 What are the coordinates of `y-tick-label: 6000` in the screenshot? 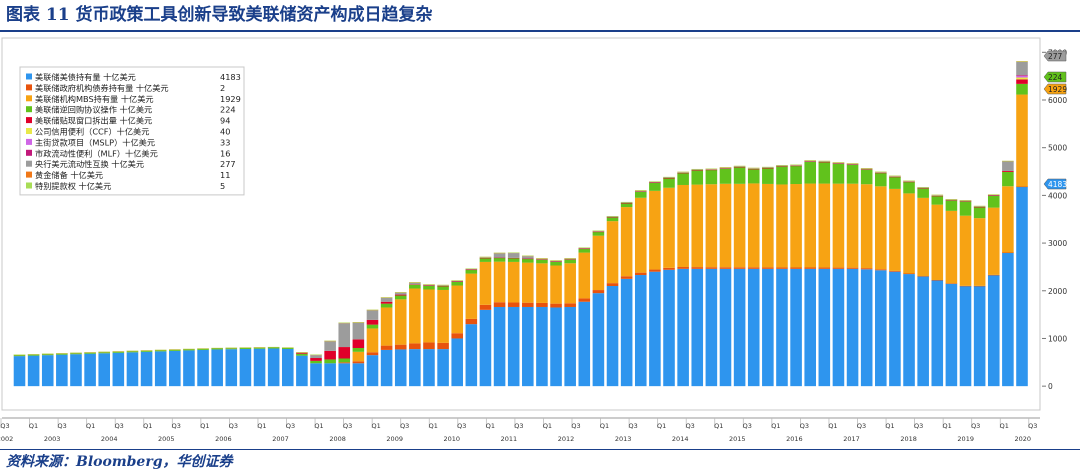 It's located at (1057, 100).